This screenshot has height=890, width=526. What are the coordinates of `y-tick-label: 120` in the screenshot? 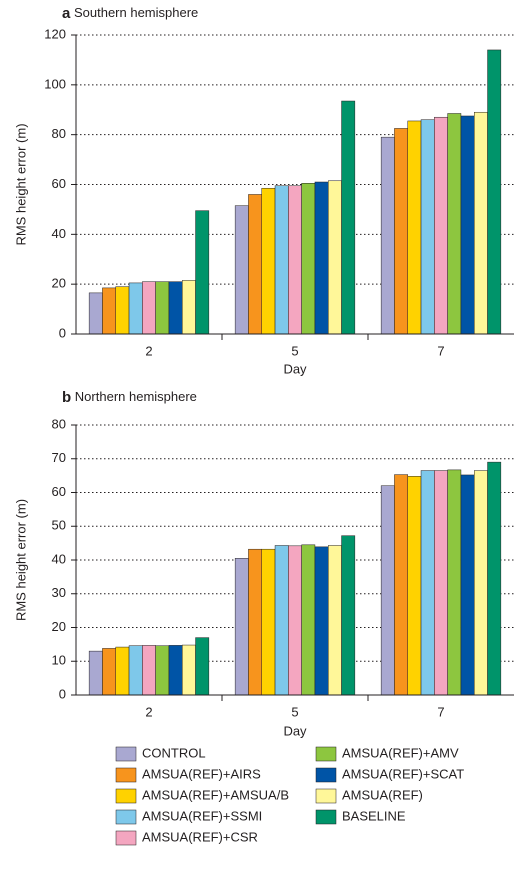 It's located at (55, 33).